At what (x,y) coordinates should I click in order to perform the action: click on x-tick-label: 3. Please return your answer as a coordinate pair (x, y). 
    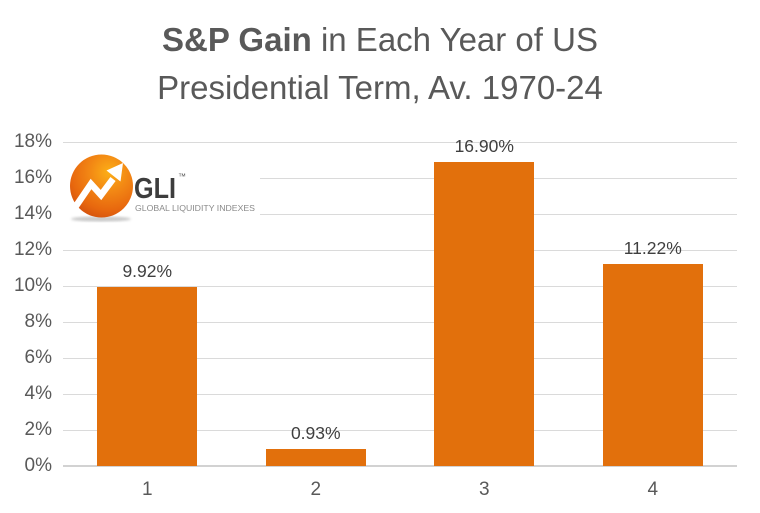
    Looking at the image, I should click on (484, 489).